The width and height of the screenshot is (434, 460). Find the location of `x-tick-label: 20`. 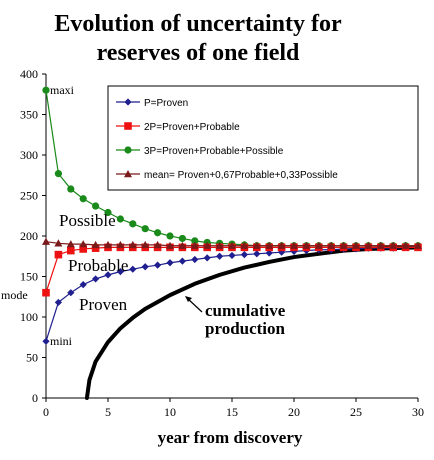

x-tick-label: 20 is located at coordinates (294, 412).